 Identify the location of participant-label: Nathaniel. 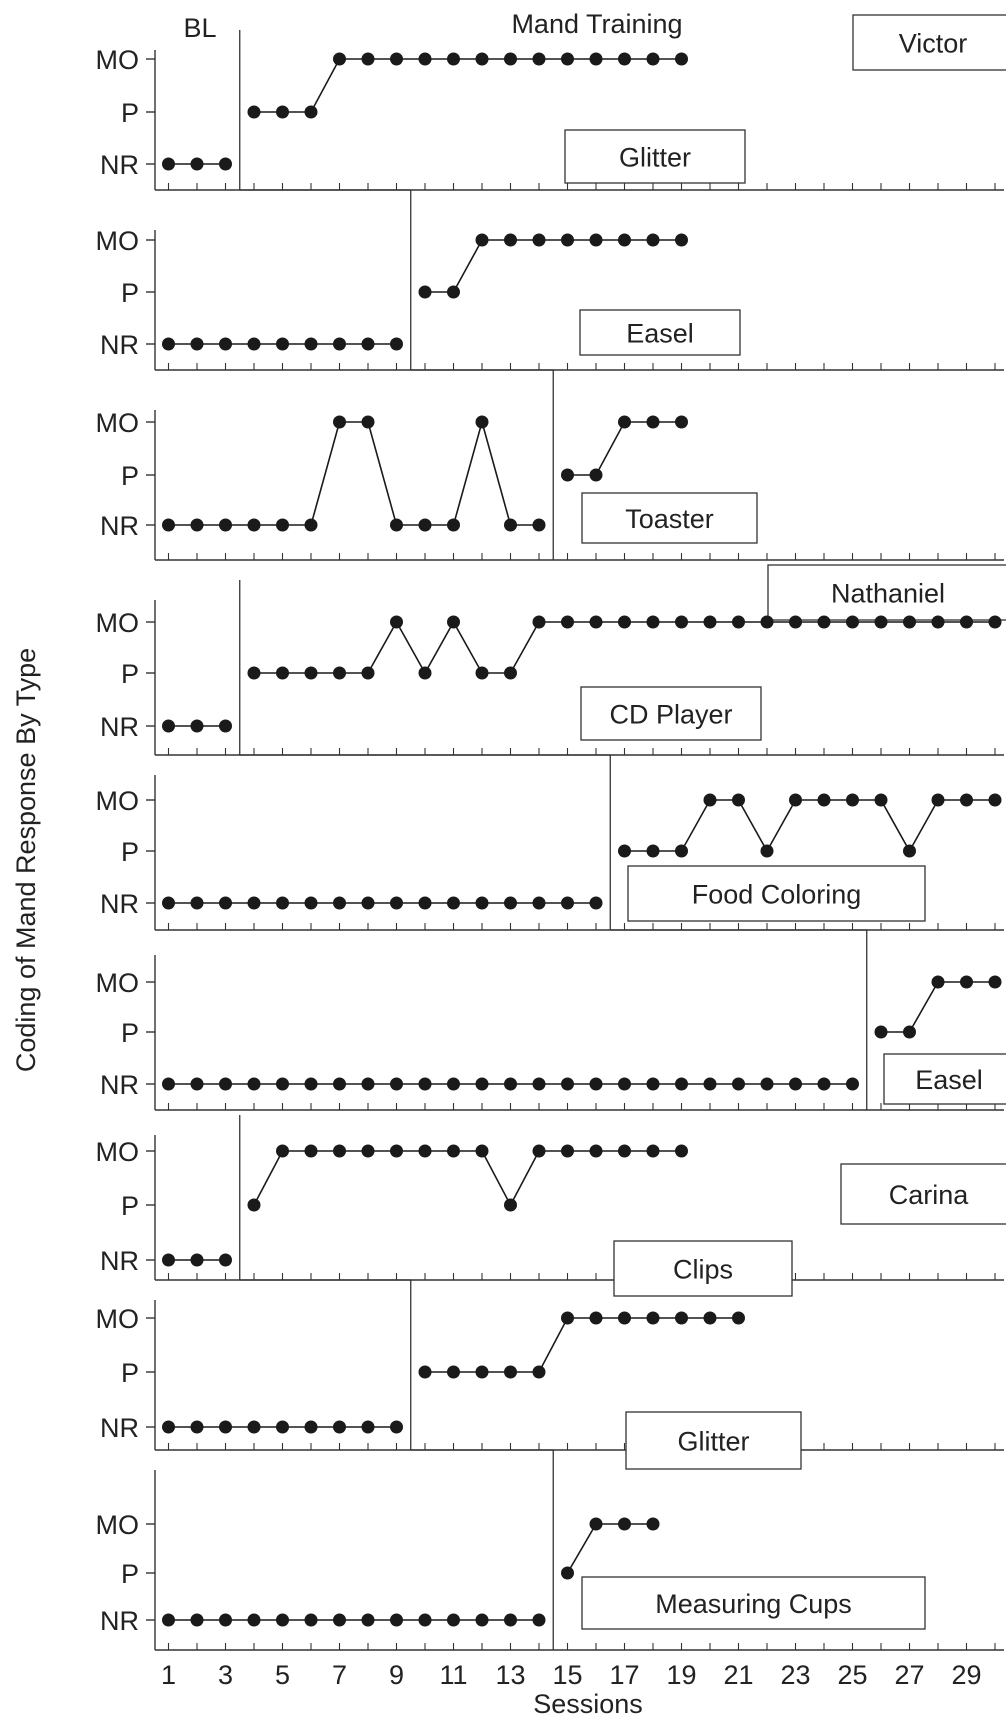
(888, 594).